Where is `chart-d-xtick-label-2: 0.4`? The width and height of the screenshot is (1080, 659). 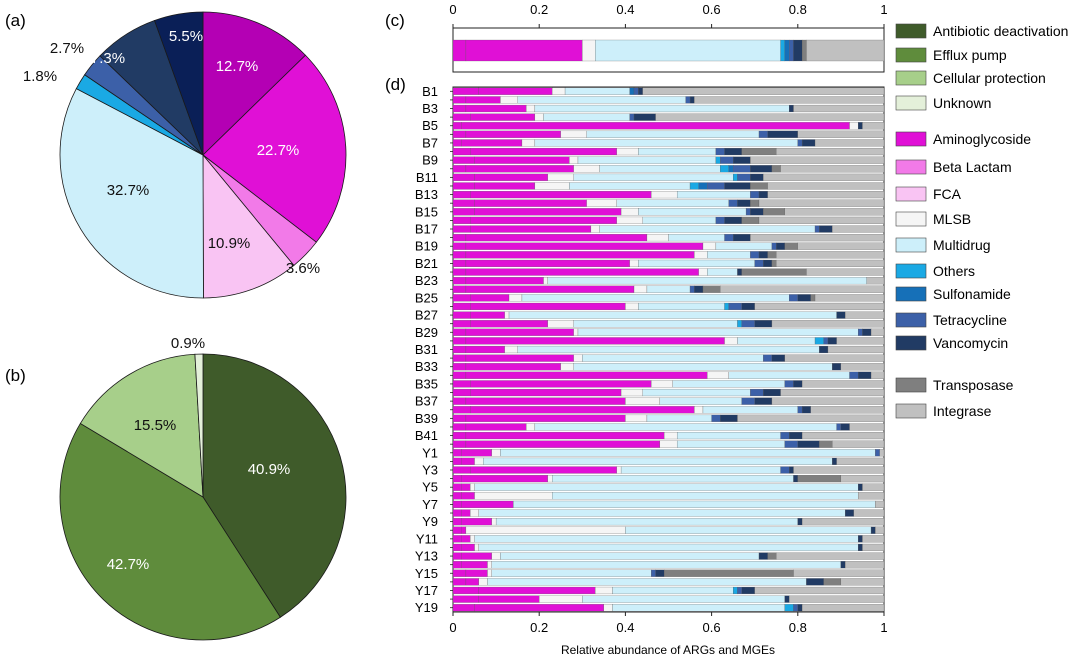 chart-d-xtick-label-2: 0.4 is located at coordinates (625, 627).